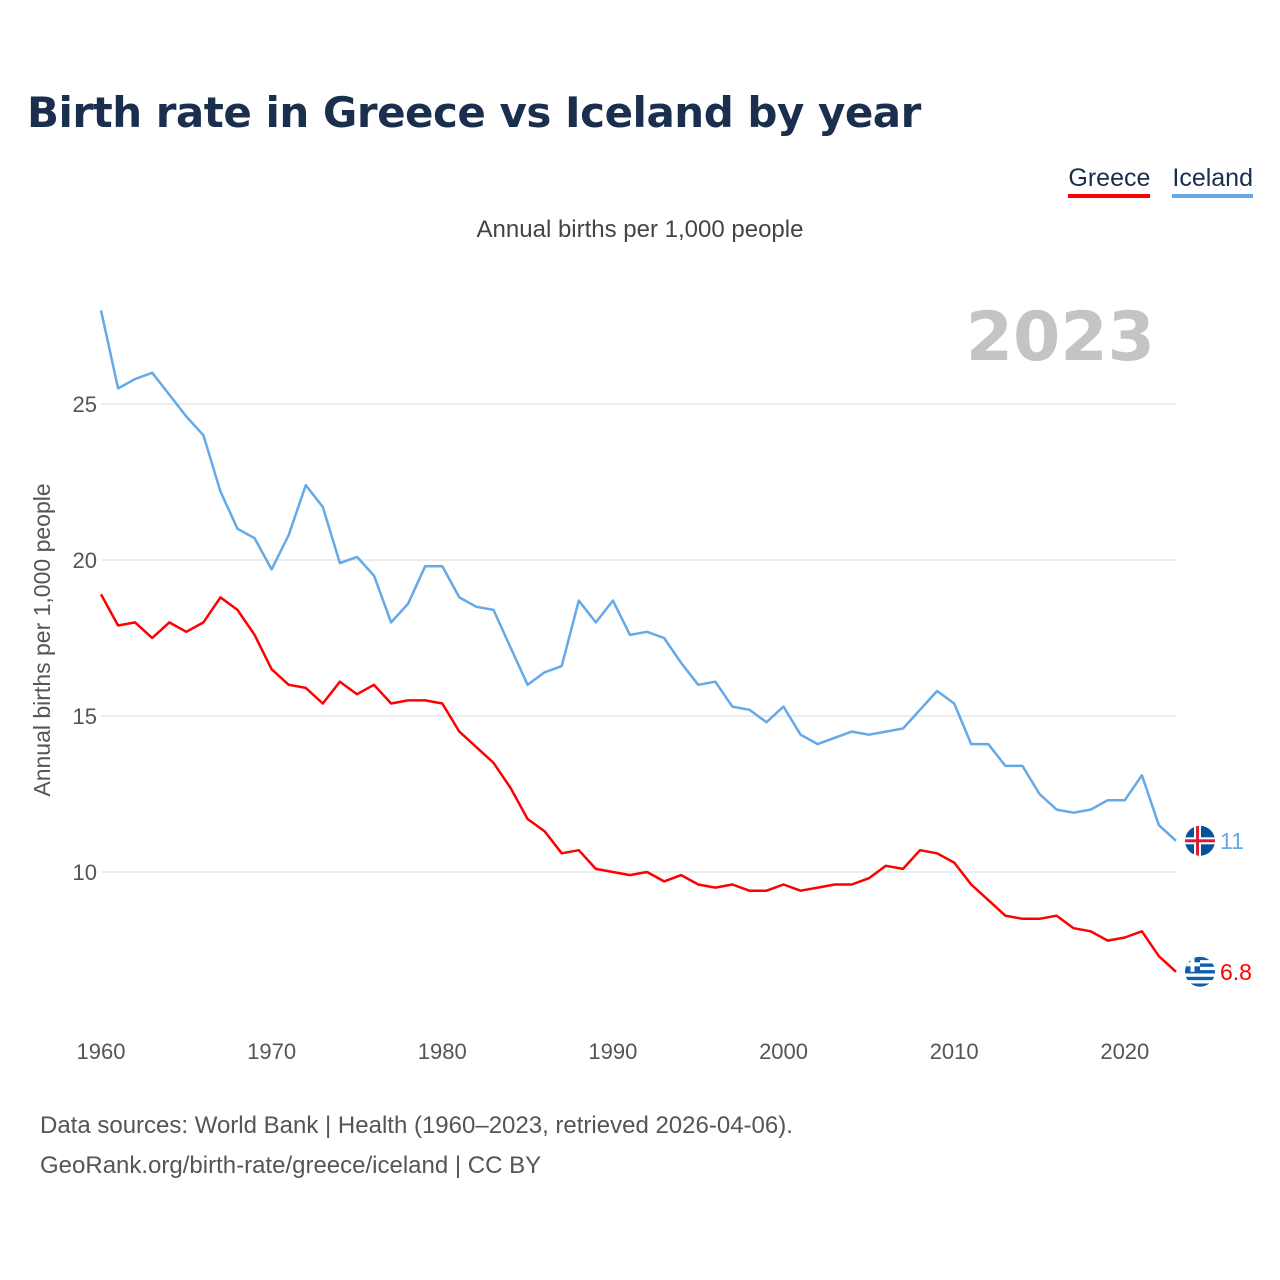 The height and width of the screenshot is (1280, 1280). I want to click on x-tick-label: 2010, so click(954, 1051).